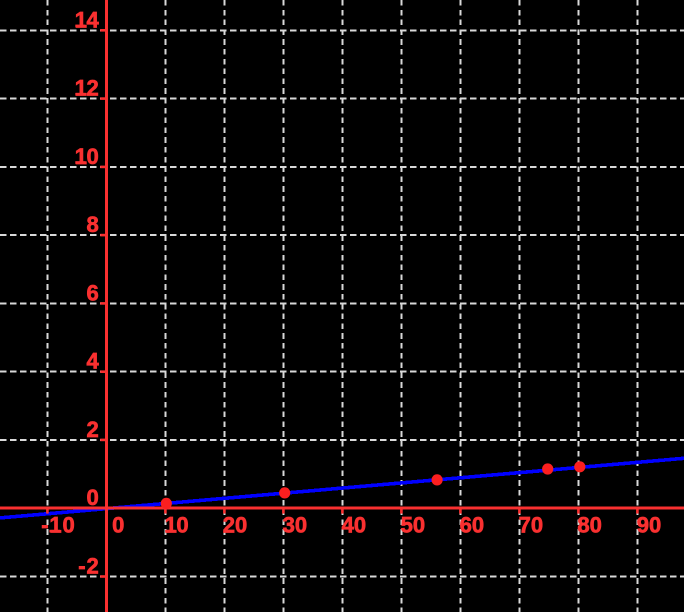 Image resolution: width=684 pixels, height=612 pixels. I want to click on svg-text: 8, so click(92, 224).